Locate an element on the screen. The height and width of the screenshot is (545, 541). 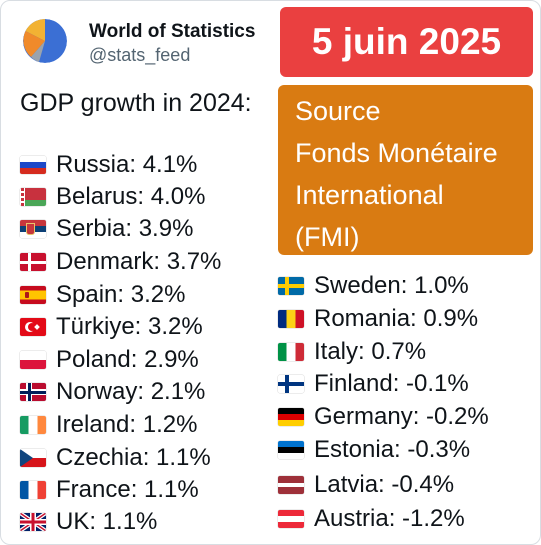
list-item-label: Poland: 2.9% is located at coordinates (127, 359).